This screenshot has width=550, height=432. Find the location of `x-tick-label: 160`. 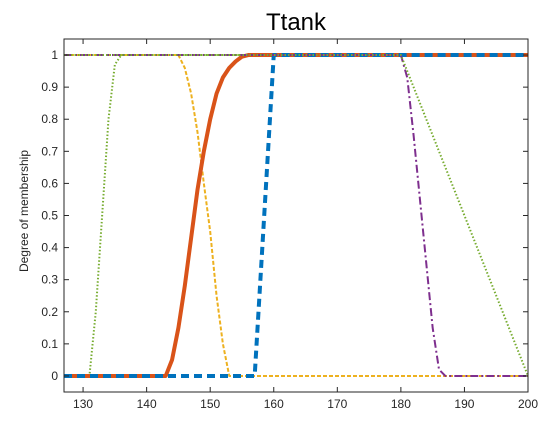

x-tick-label: 160 is located at coordinates (274, 404).